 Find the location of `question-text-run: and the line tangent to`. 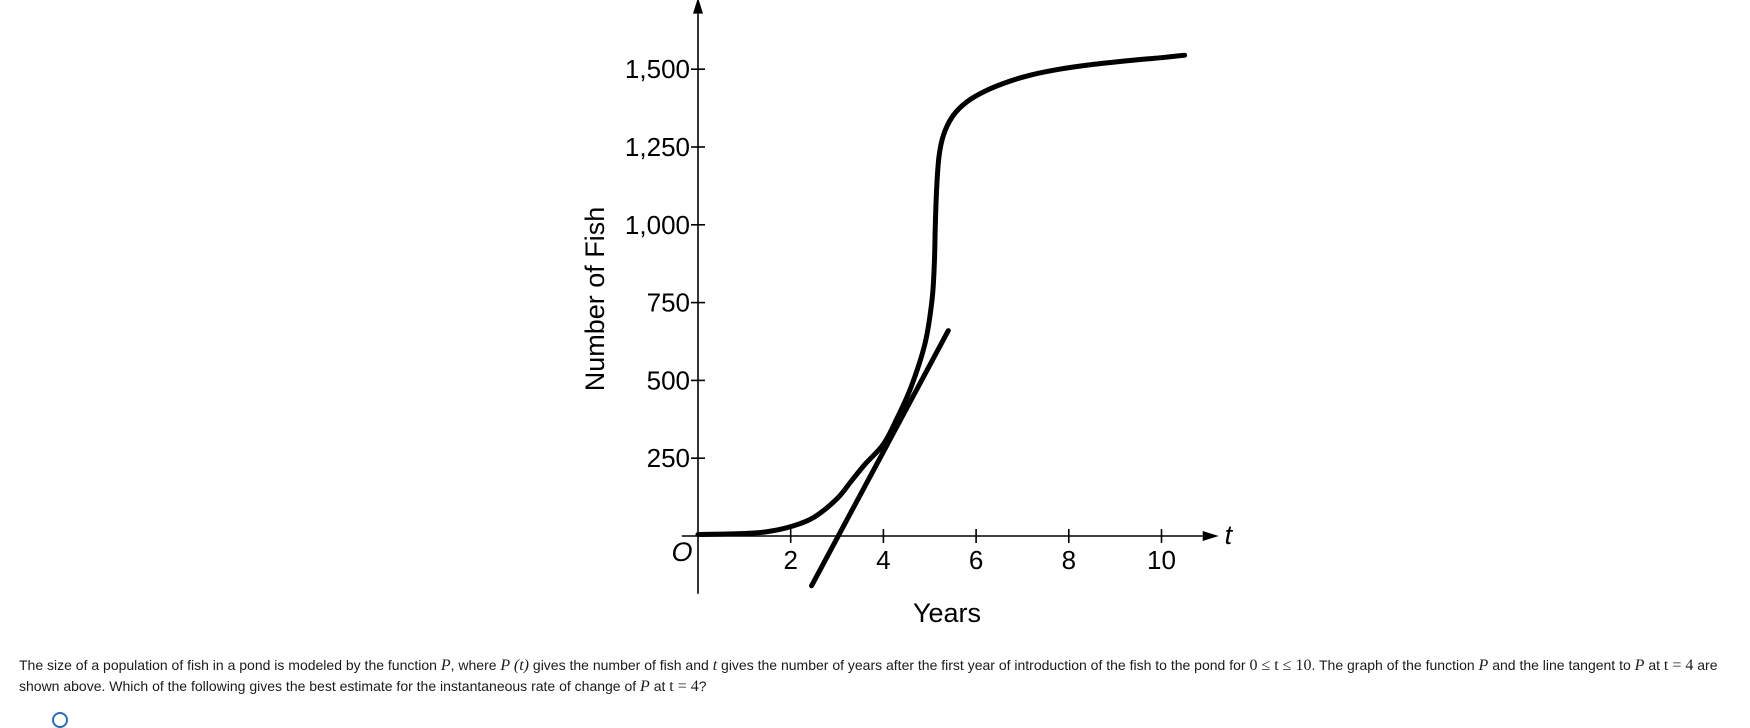

question-text-run: and the line tangent to is located at coordinates (1561, 665).